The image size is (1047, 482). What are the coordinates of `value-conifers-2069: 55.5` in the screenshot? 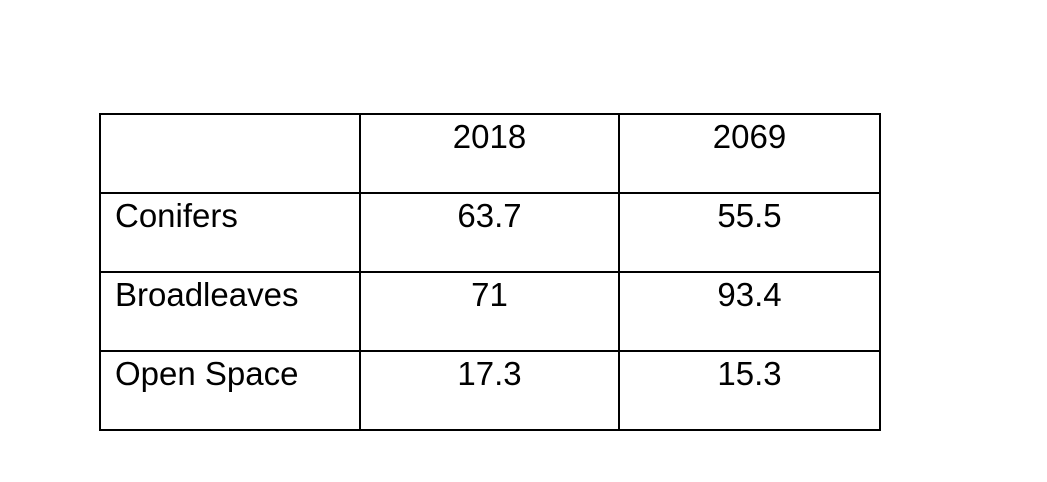 It's located at (749, 232).